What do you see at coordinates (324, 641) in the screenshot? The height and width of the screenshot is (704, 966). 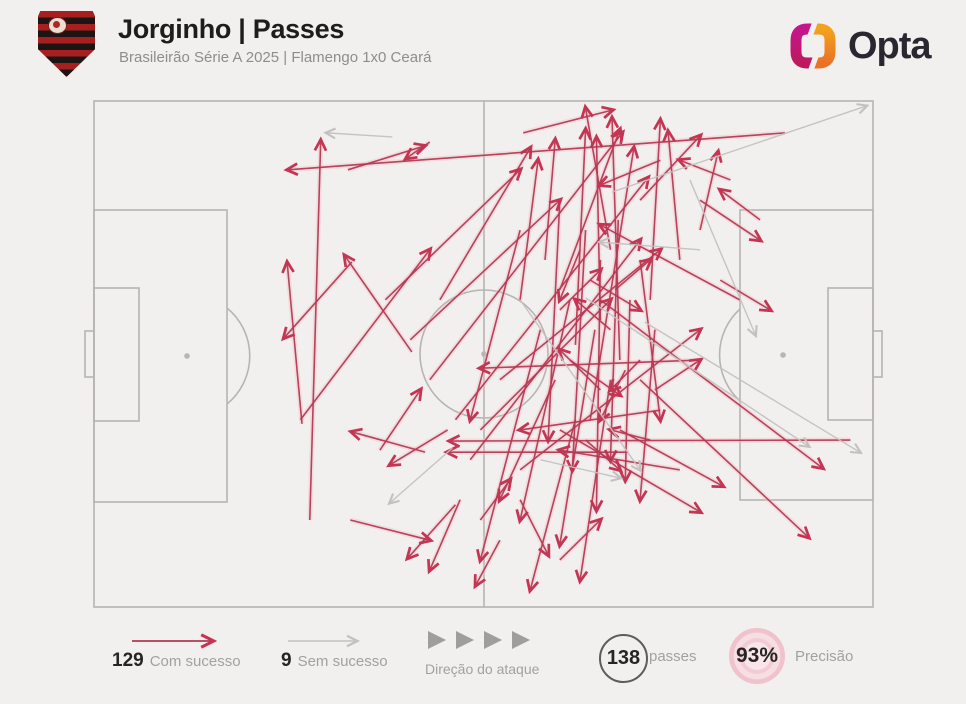 I see `unsuccessful-arrow-icon` at bounding box center [324, 641].